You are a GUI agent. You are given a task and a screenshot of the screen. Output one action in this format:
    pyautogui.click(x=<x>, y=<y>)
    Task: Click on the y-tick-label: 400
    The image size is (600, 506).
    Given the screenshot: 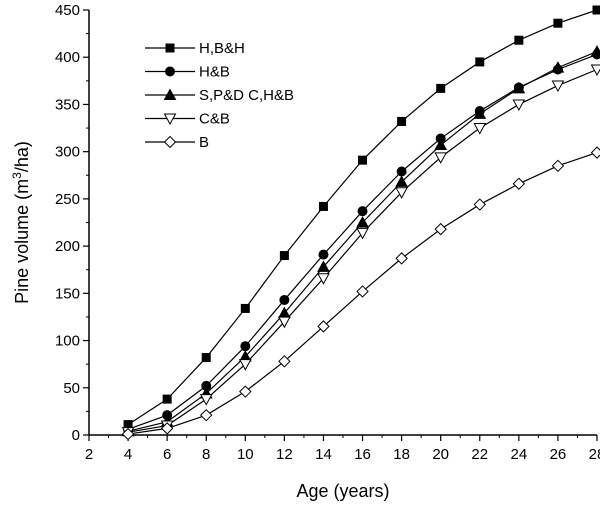 What is the action you would take?
    pyautogui.click(x=67, y=57)
    